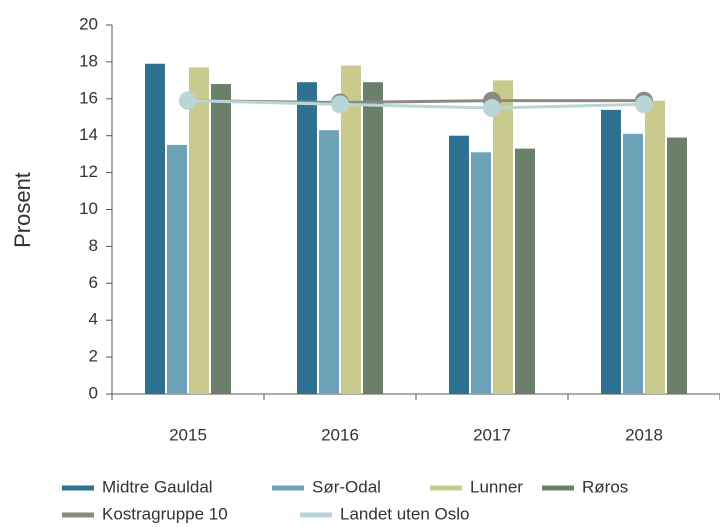  Describe the element at coordinates (492, 434) in the screenshot. I see `x-tick-label: 2017` at that location.